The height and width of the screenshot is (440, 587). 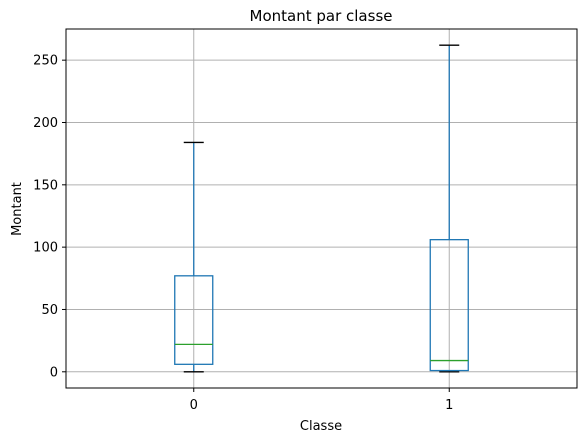 What do you see at coordinates (449, 405) in the screenshot?
I see `x-tick-label: 1` at bounding box center [449, 405].